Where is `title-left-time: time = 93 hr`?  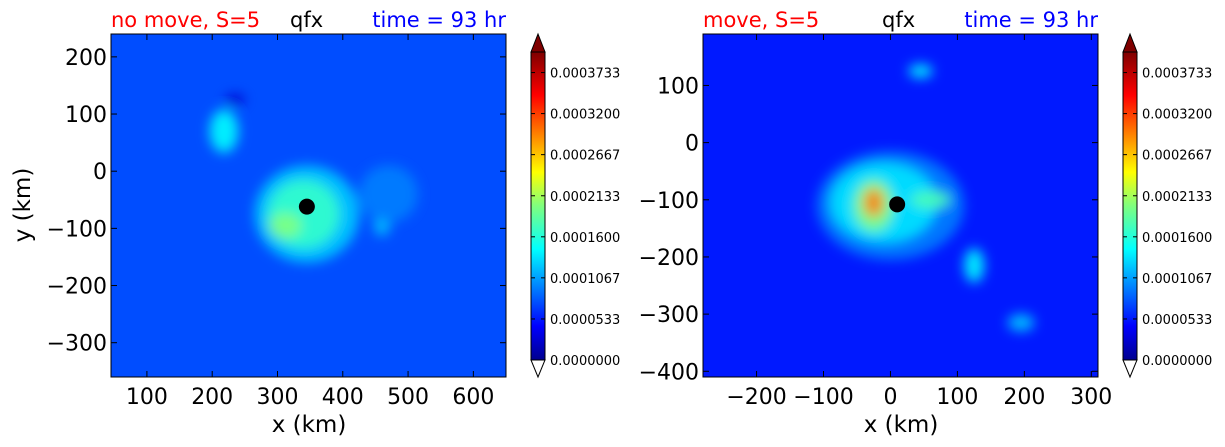 title-left-time: time = 93 hr is located at coordinates (439, 20).